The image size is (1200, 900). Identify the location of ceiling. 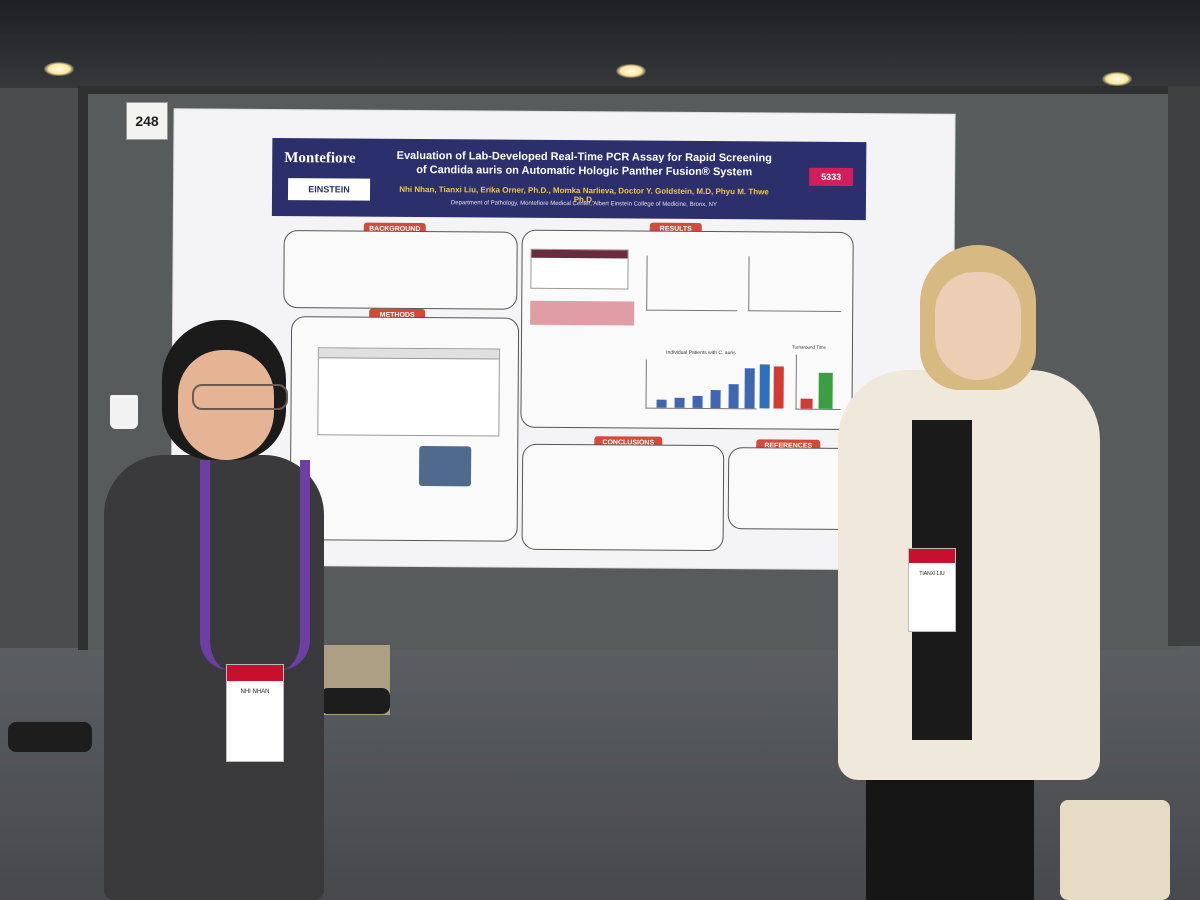
(600, 50).